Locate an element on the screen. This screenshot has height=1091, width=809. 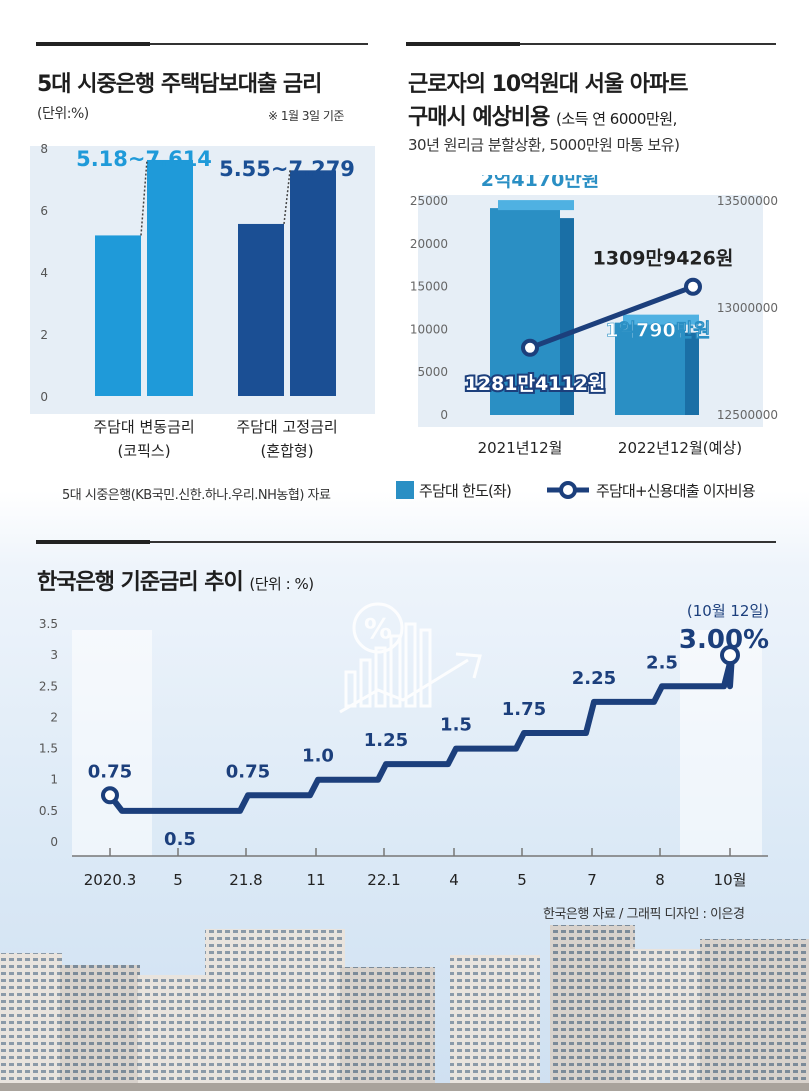
right-x-label: 2021년12월 is located at coordinates (520, 448).